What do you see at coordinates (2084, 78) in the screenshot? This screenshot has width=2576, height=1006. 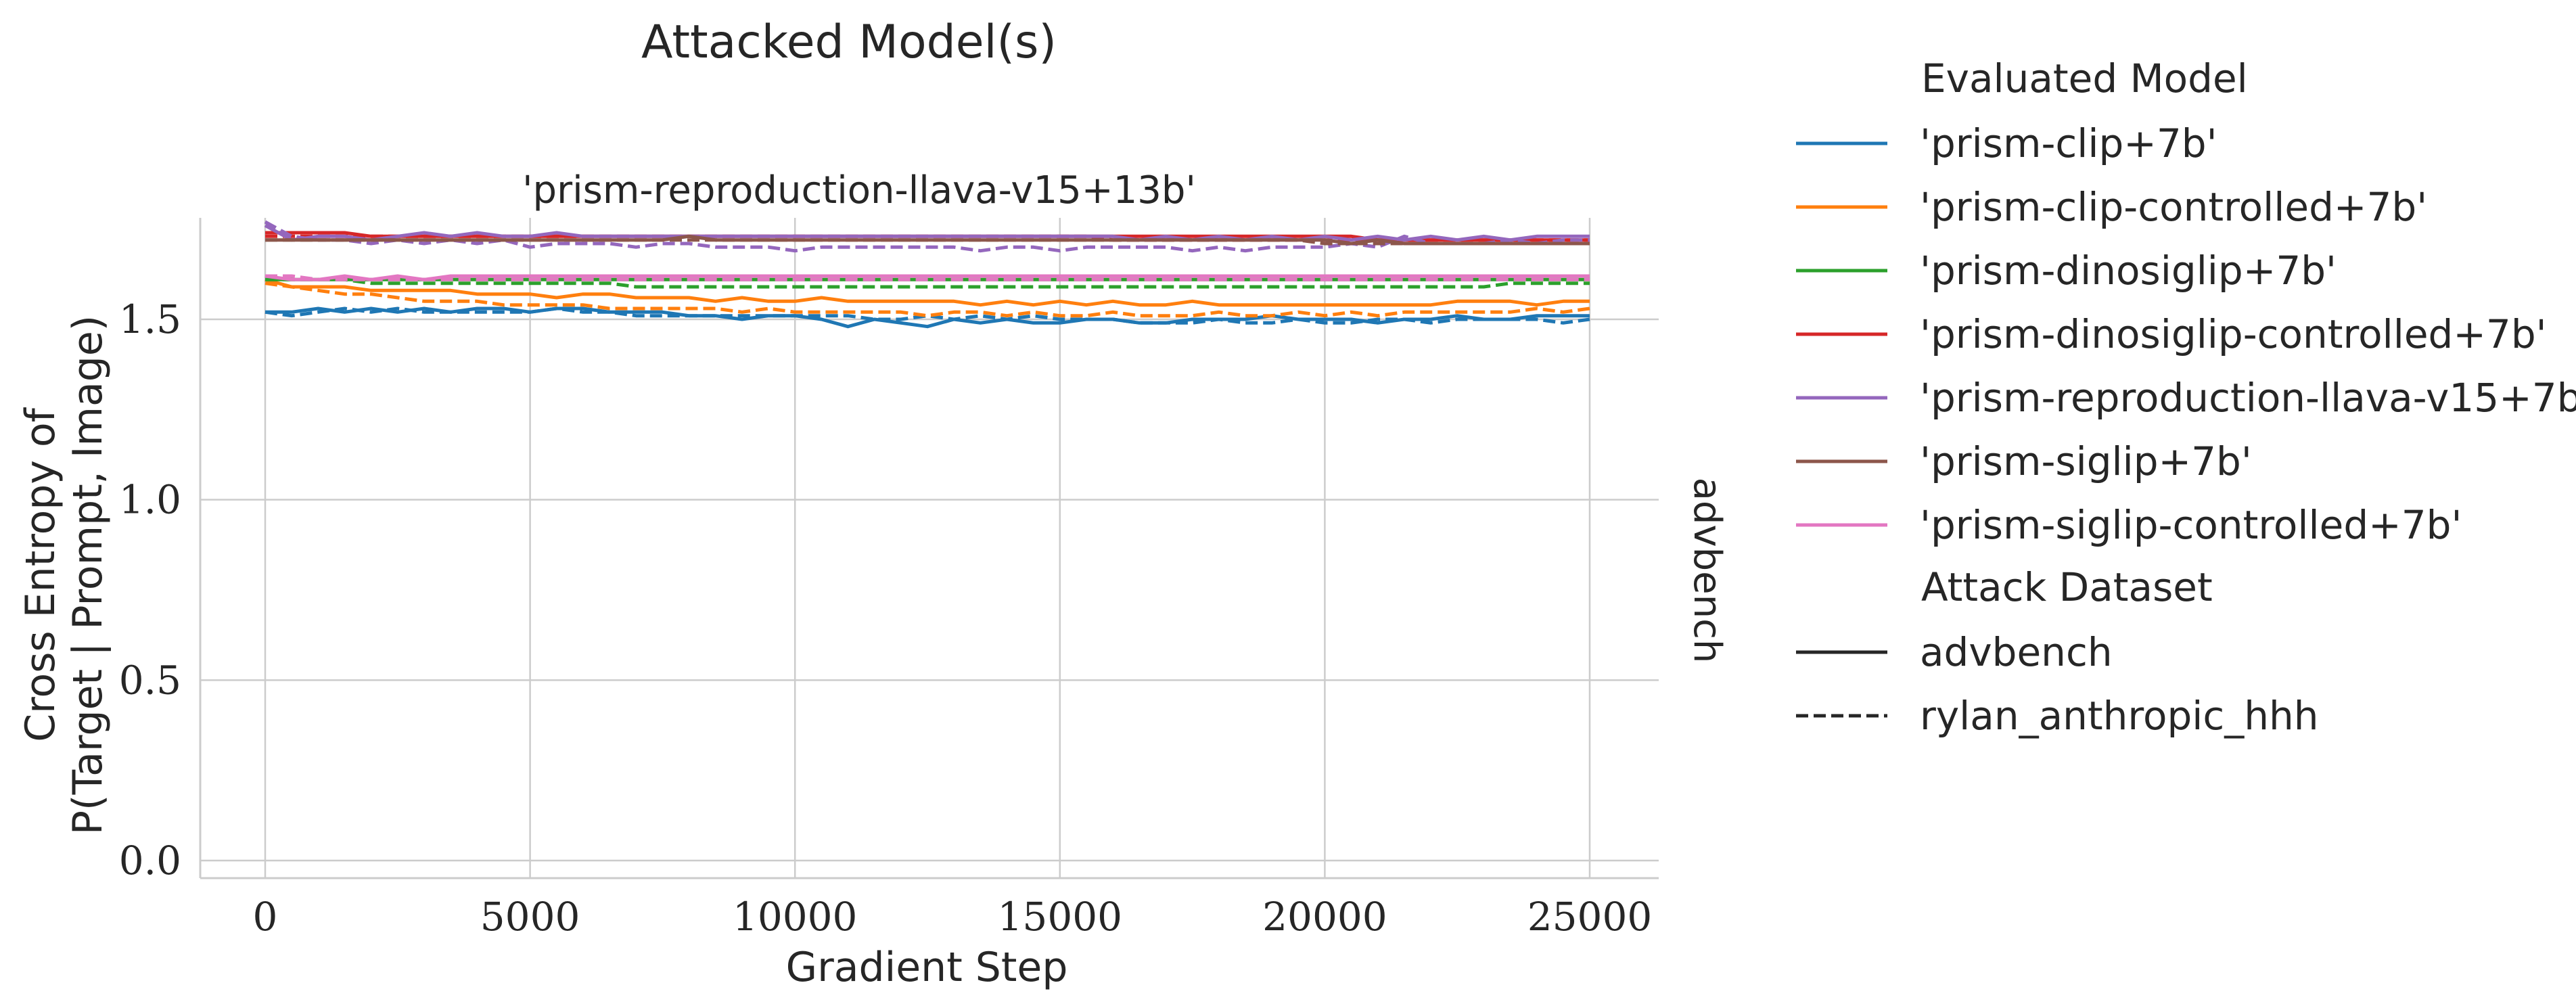 I see `legend-title-evaluated-model: Evaluated Model` at bounding box center [2084, 78].